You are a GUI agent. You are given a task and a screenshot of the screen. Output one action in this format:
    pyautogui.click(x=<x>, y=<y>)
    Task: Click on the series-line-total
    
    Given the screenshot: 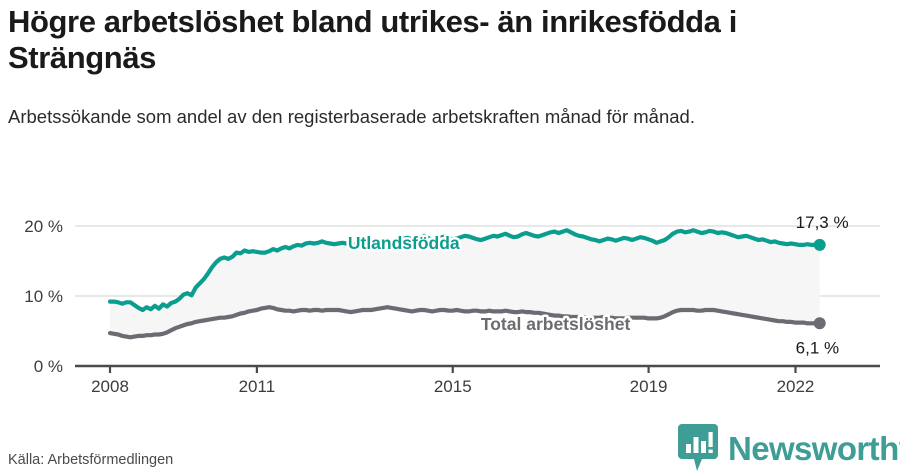 What is the action you would take?
    pyautogui.click(x=464, y=322)
    